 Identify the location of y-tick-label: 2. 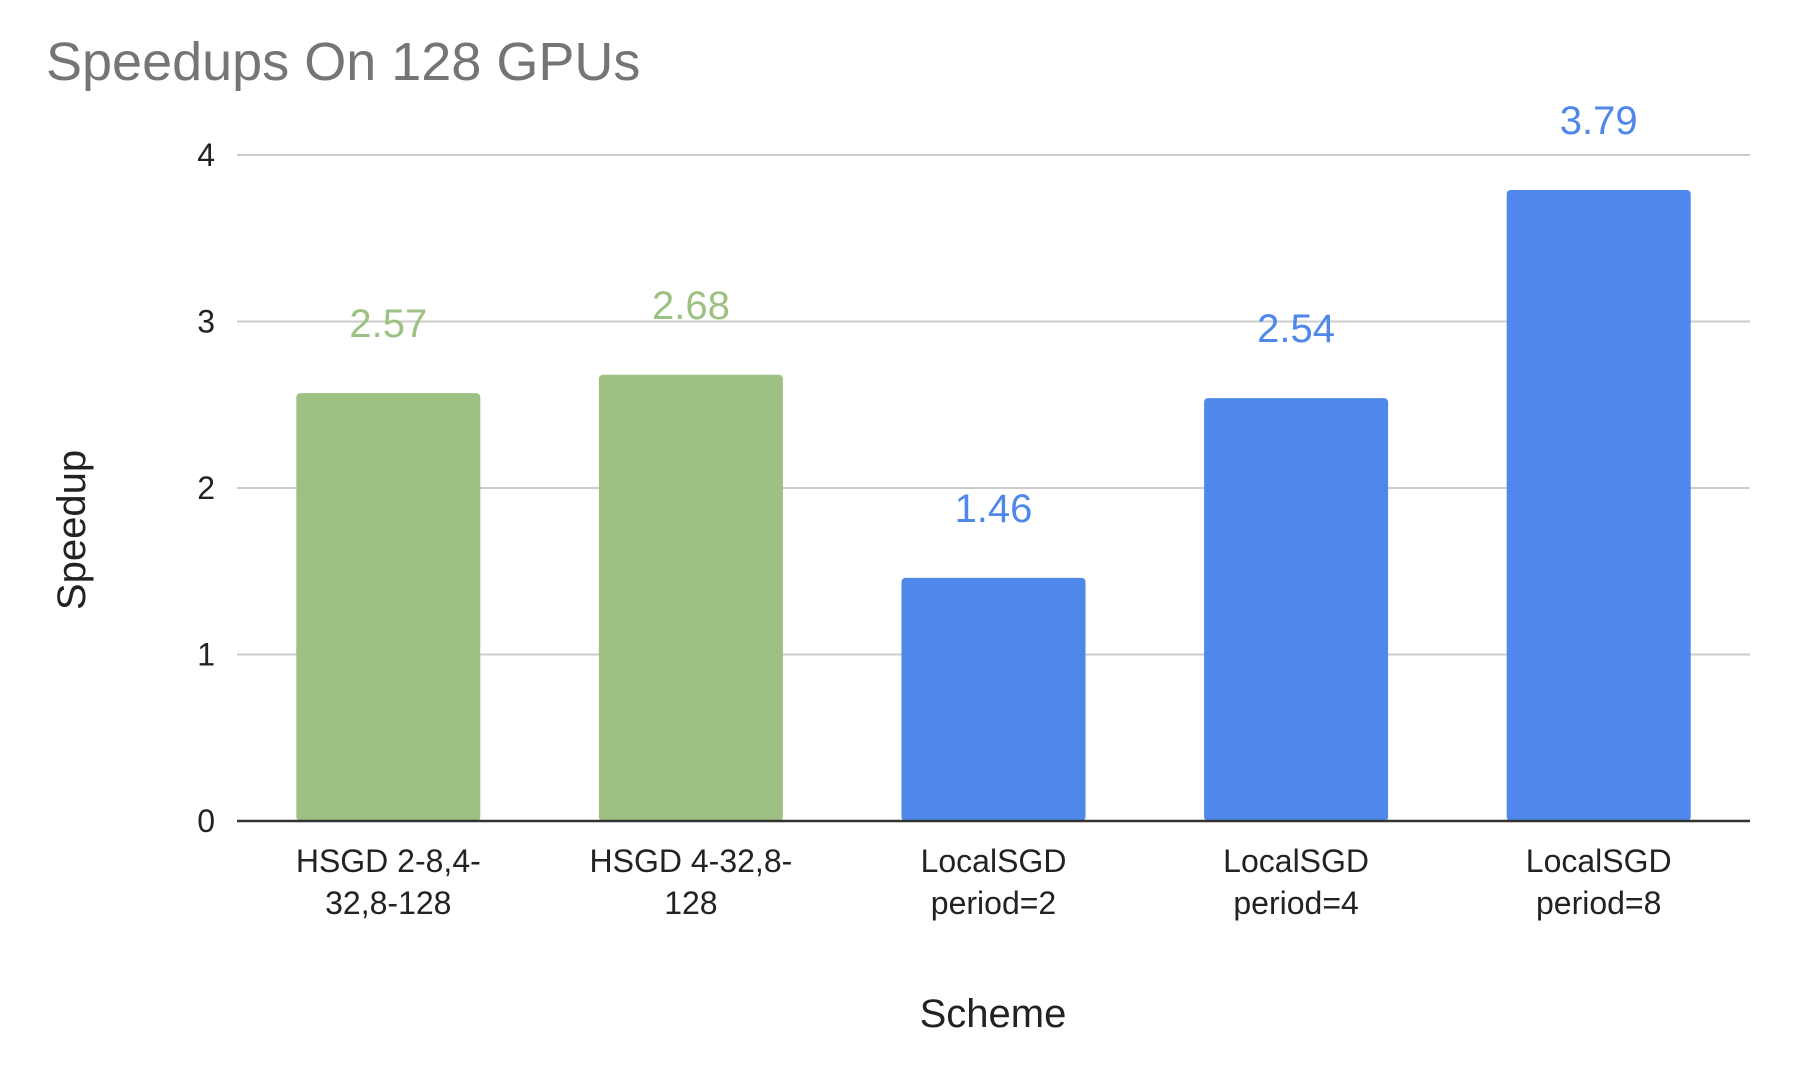
(206, 488).